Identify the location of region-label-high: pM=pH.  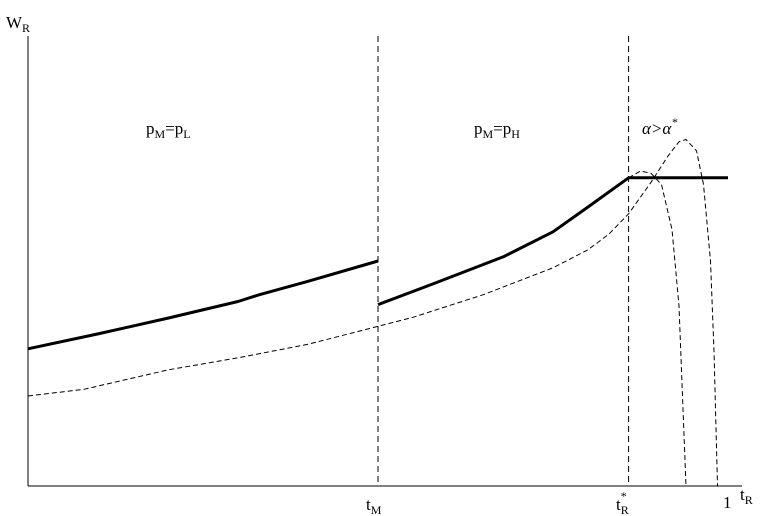
(497, 130).